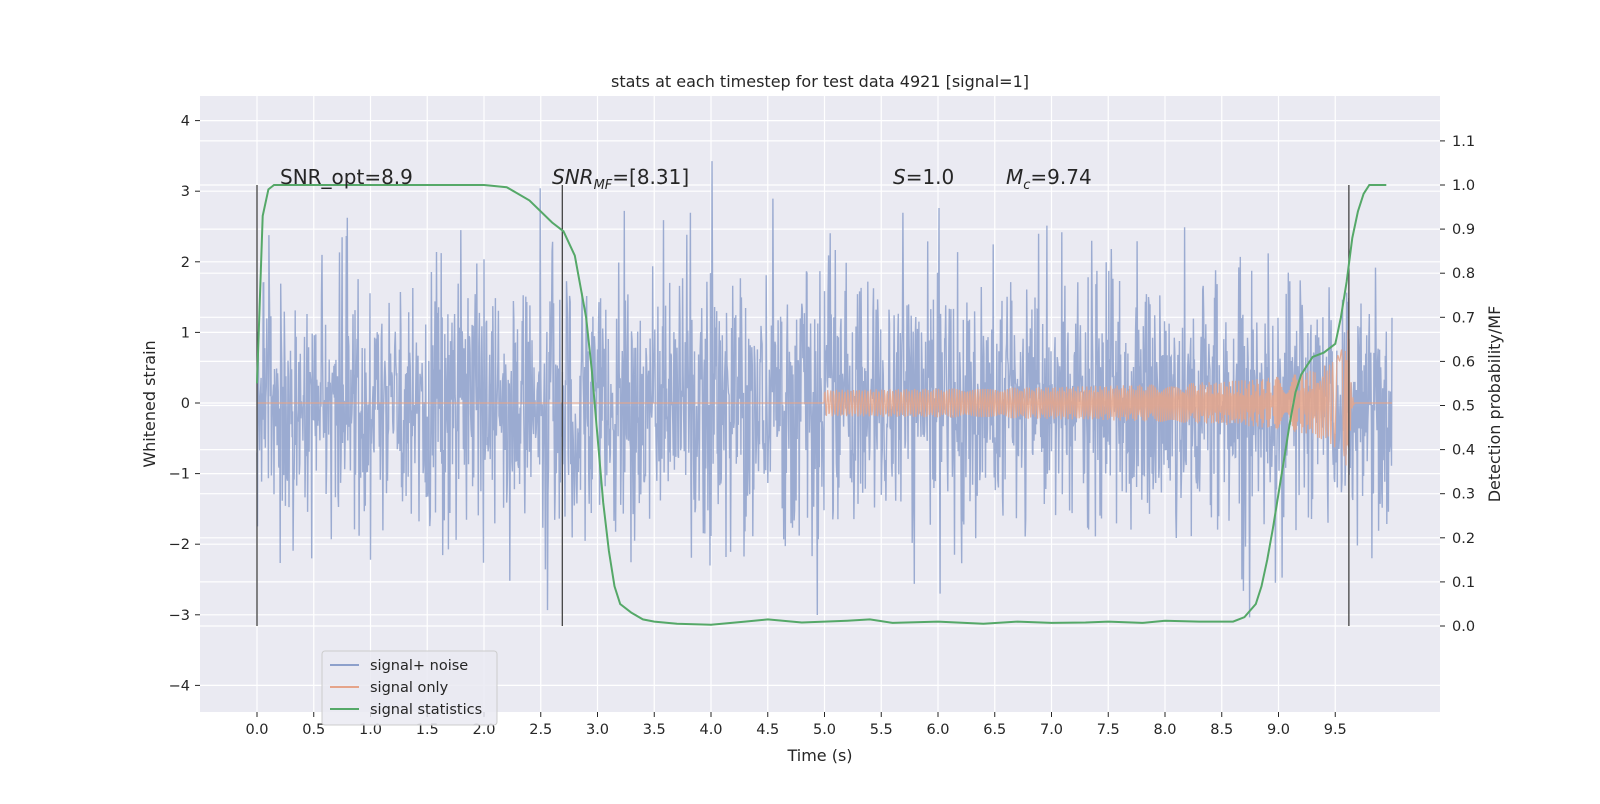 Image resolution: width=1600 pixels, height=804 pixels. I want to click on annotation-s-value: =1.0, so click(930, 177).